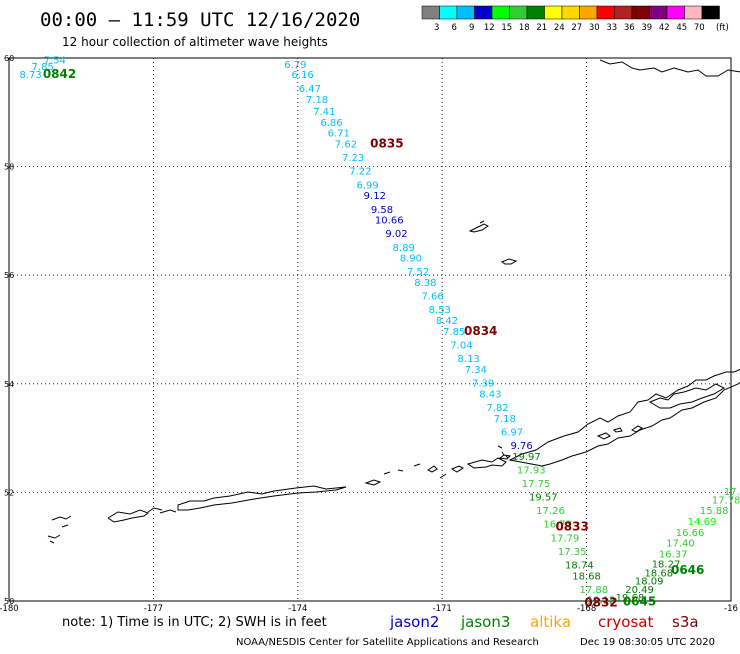  What do you see at coordinates (506, 28) in the screenshot?
I see `legend-label: 15` at bounding box center [506, 28].